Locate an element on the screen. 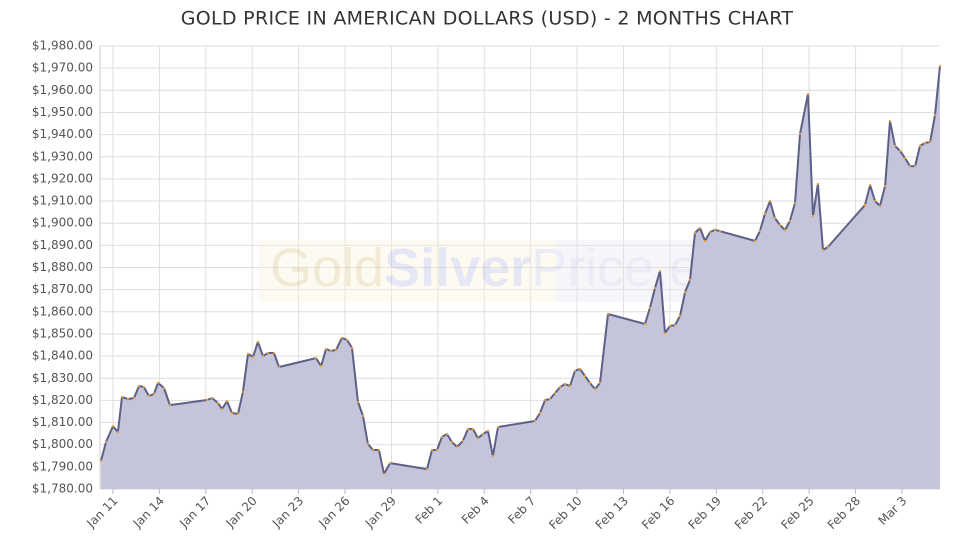 The width and height of the screenshot is (975, 551). x-tick-label: Jan 26 is located at coordinates (333, 512).